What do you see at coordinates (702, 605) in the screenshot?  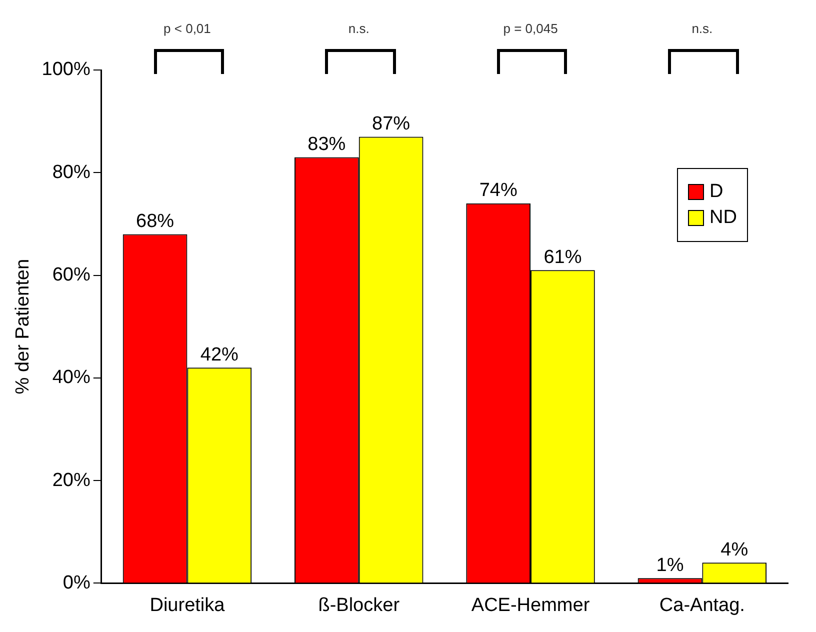 I see `x-tick-label: Ca-Antag.` at bounding box center [702, 605].